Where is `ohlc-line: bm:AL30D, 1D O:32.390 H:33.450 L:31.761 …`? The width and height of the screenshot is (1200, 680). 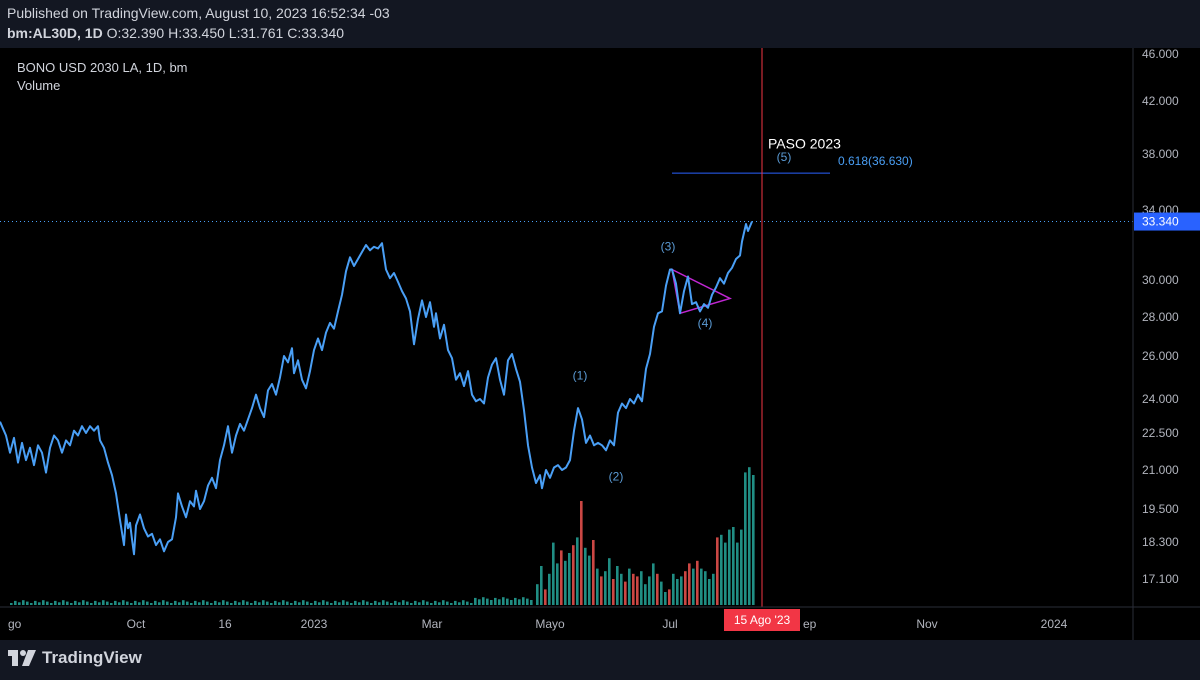
ohlc-line: bm:AL30D, 1D O:32.390 H:33.450 L:31.761 … is located at coordinates (175, 33).